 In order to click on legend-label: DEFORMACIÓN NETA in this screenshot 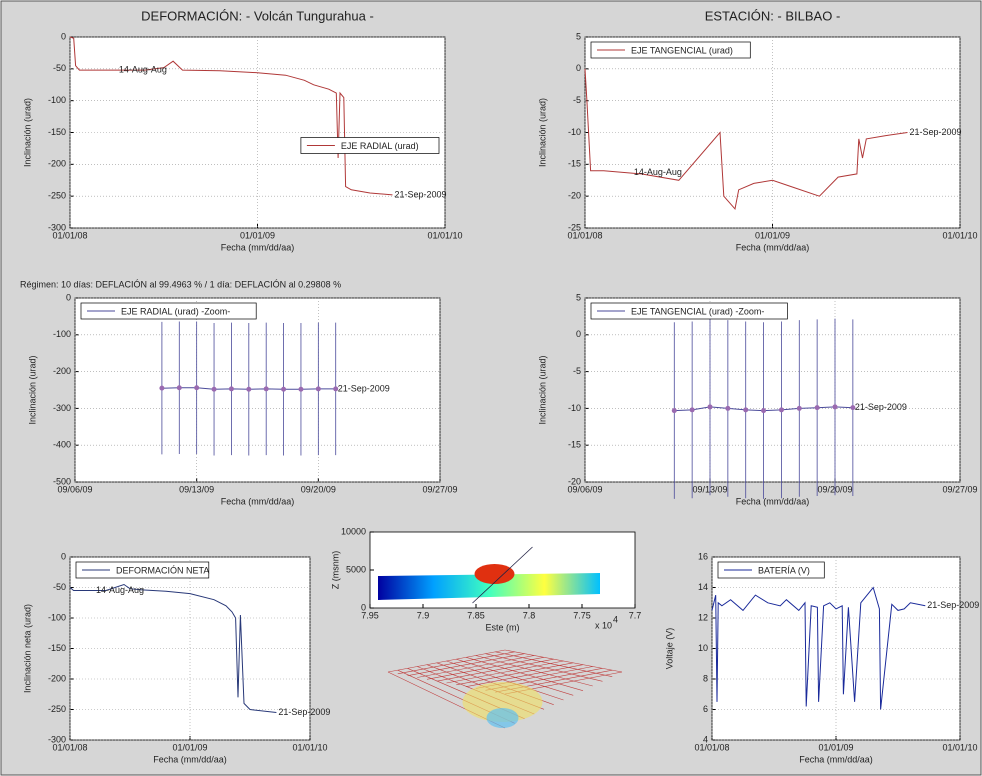, I will do `click(162, 570)`.